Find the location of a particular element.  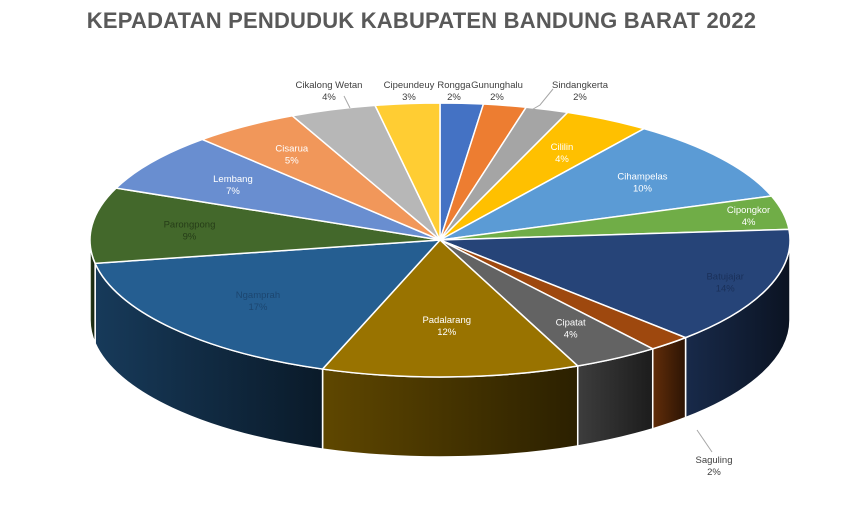

slice-percent-saguling: 2% is located at coordinates (714, 472).